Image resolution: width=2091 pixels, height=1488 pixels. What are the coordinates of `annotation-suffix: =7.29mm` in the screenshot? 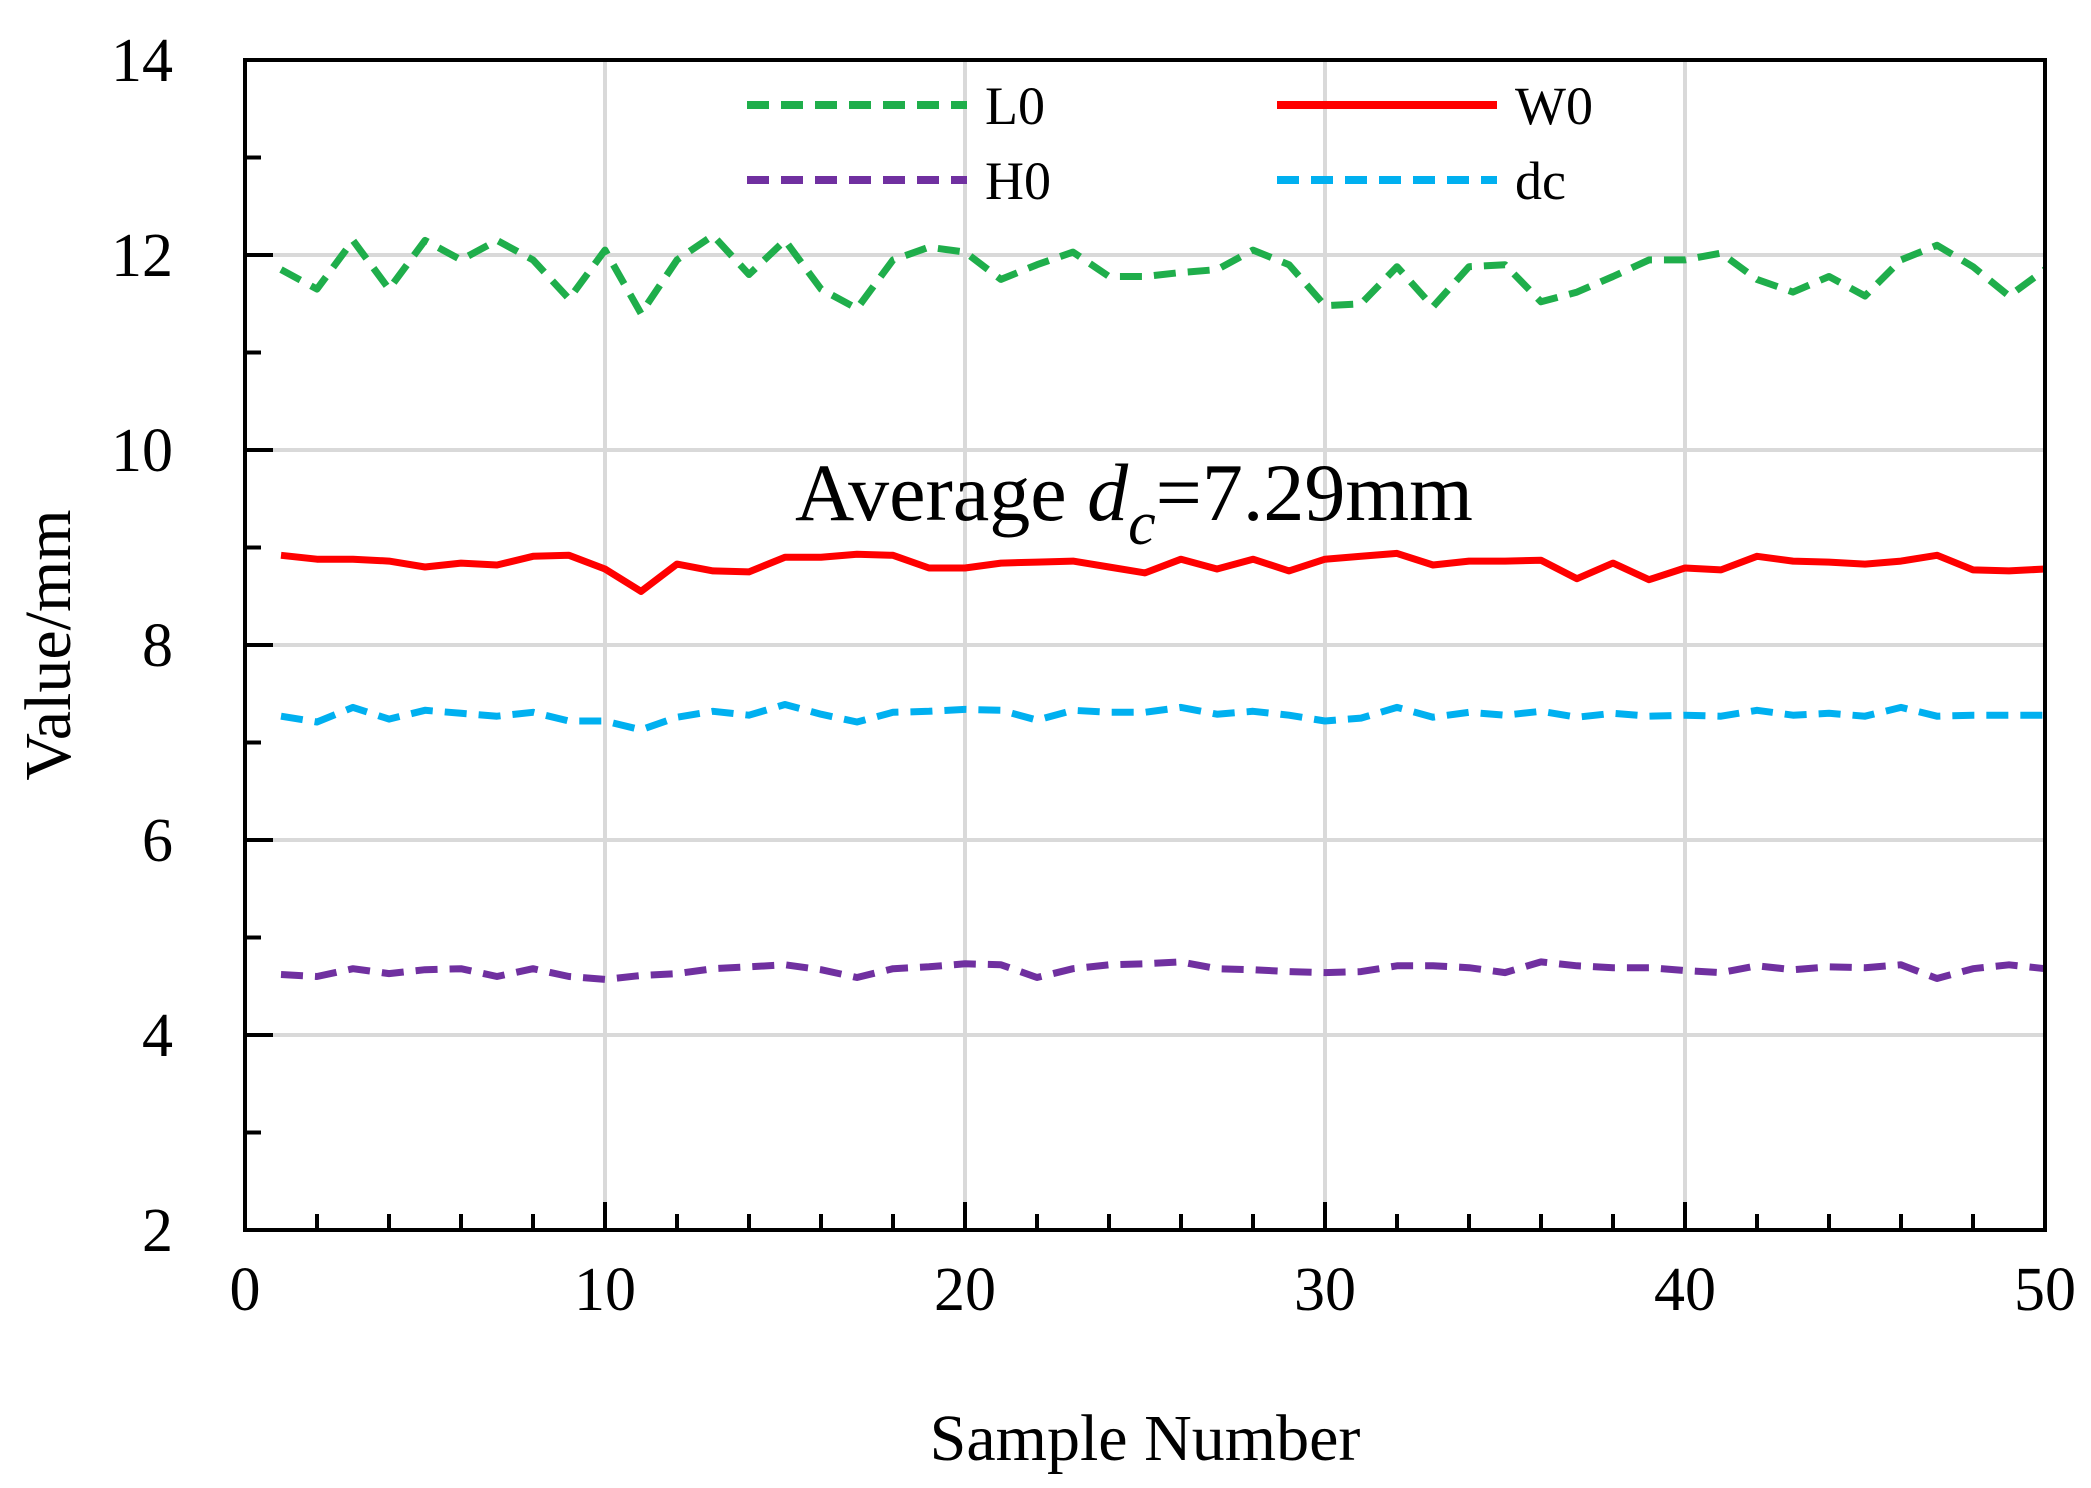 It's located at (1314, 492).